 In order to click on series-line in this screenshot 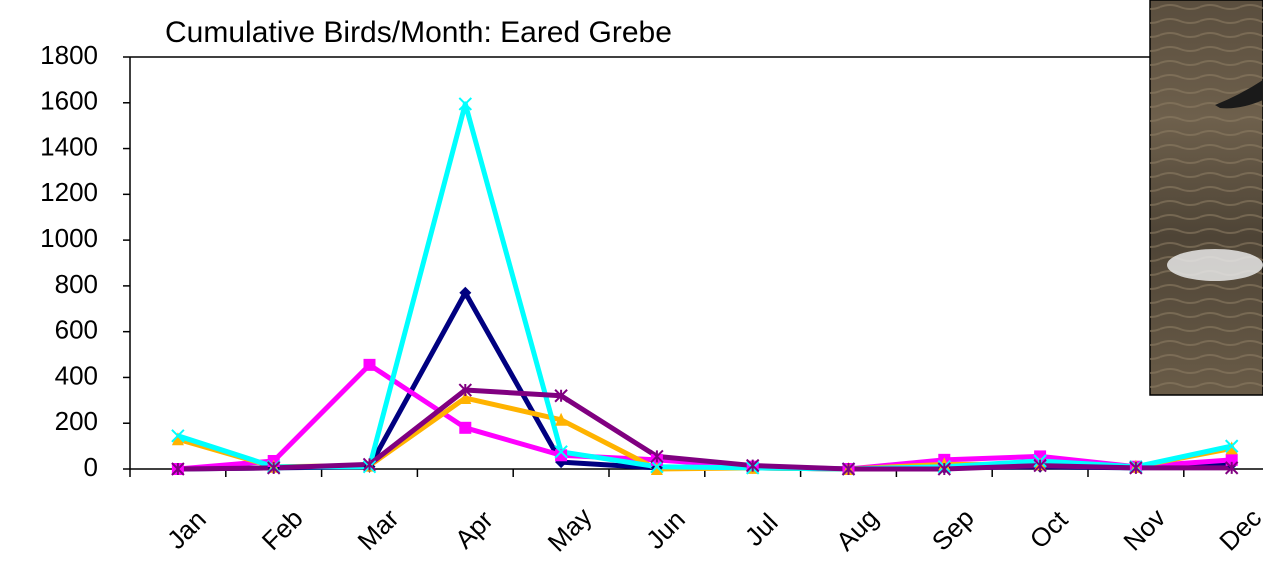, I will do `click(704, 429)`.